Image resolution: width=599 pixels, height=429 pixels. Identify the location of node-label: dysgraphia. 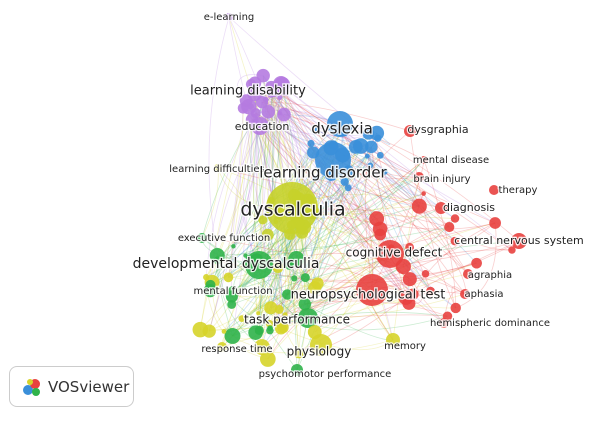
(437, 129).